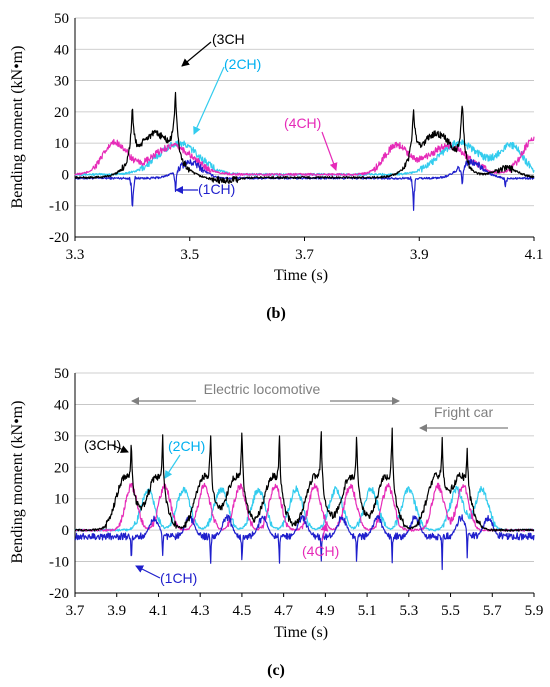 The image size is (550, 687). Describe the element at coordinates (304, 156) in the screenshot. I see `series-b-4ch` at that location.